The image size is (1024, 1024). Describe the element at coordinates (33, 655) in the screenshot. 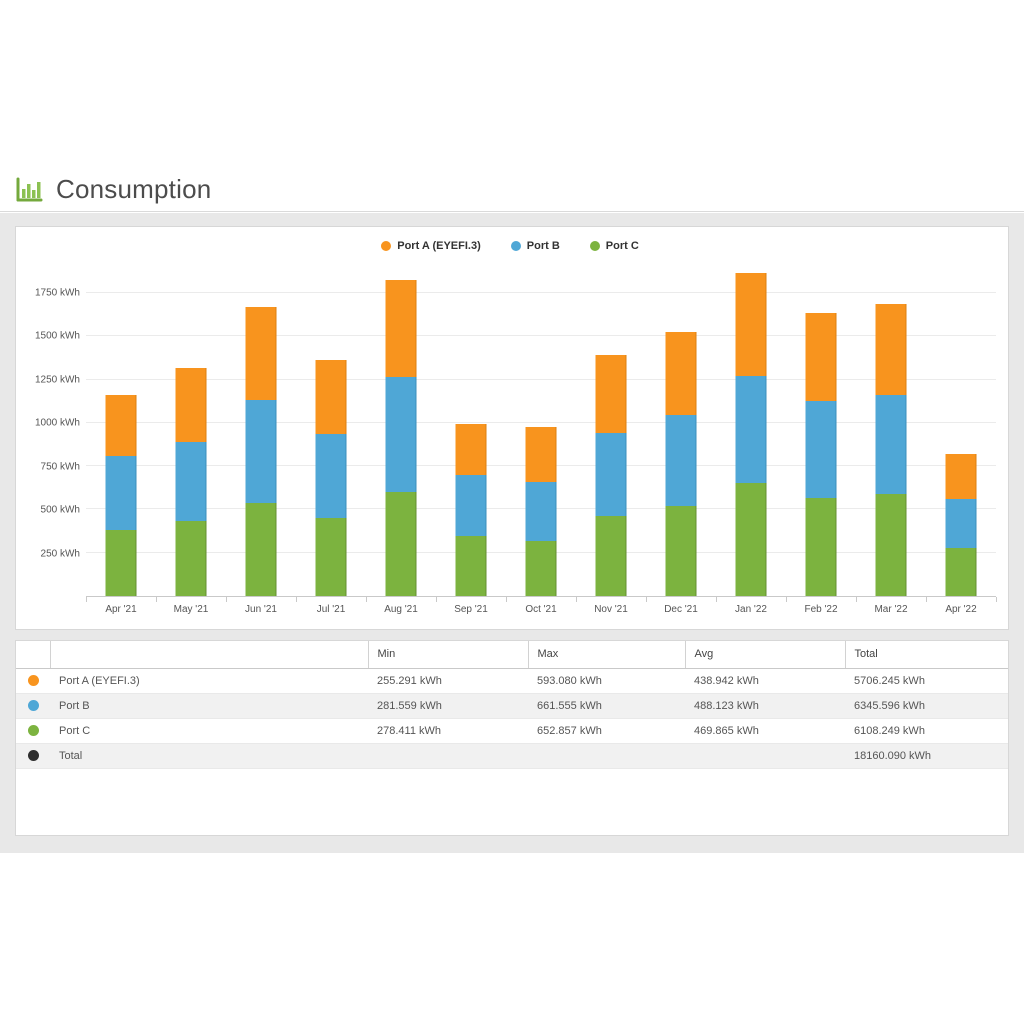

I see `stats-col-dot` at that location.